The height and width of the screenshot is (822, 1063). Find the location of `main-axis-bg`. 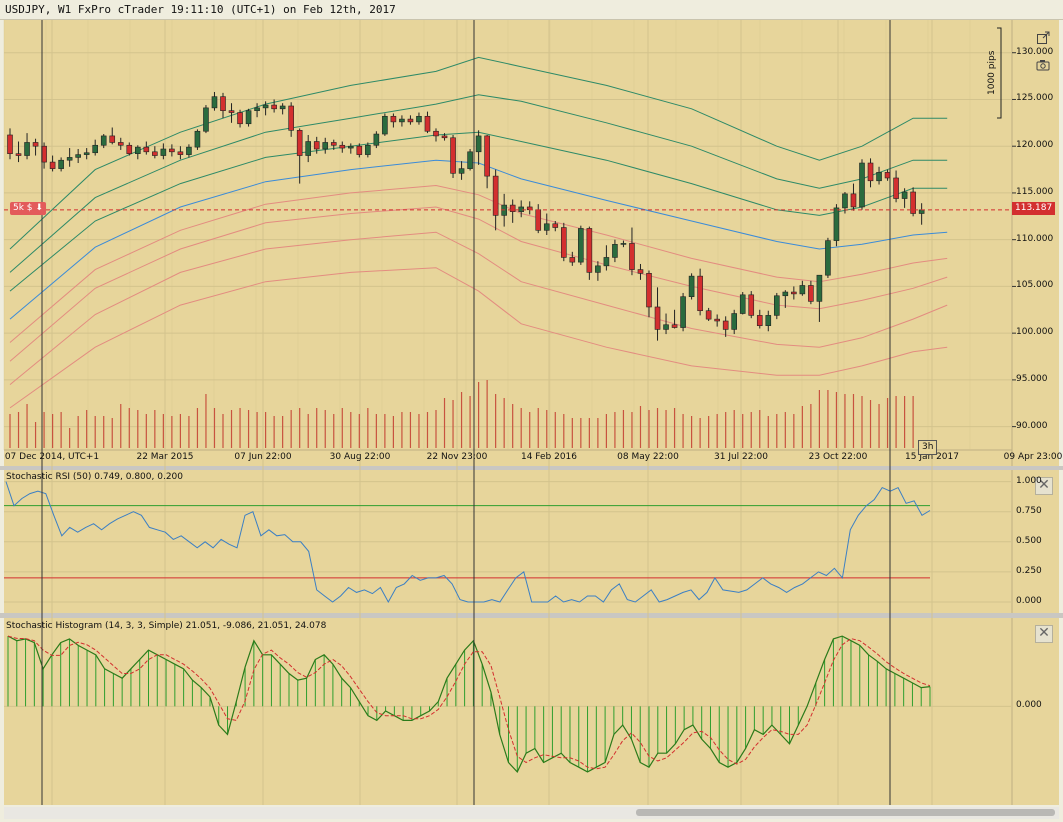

main-axis-bg is located at coordinates (1035, 243).